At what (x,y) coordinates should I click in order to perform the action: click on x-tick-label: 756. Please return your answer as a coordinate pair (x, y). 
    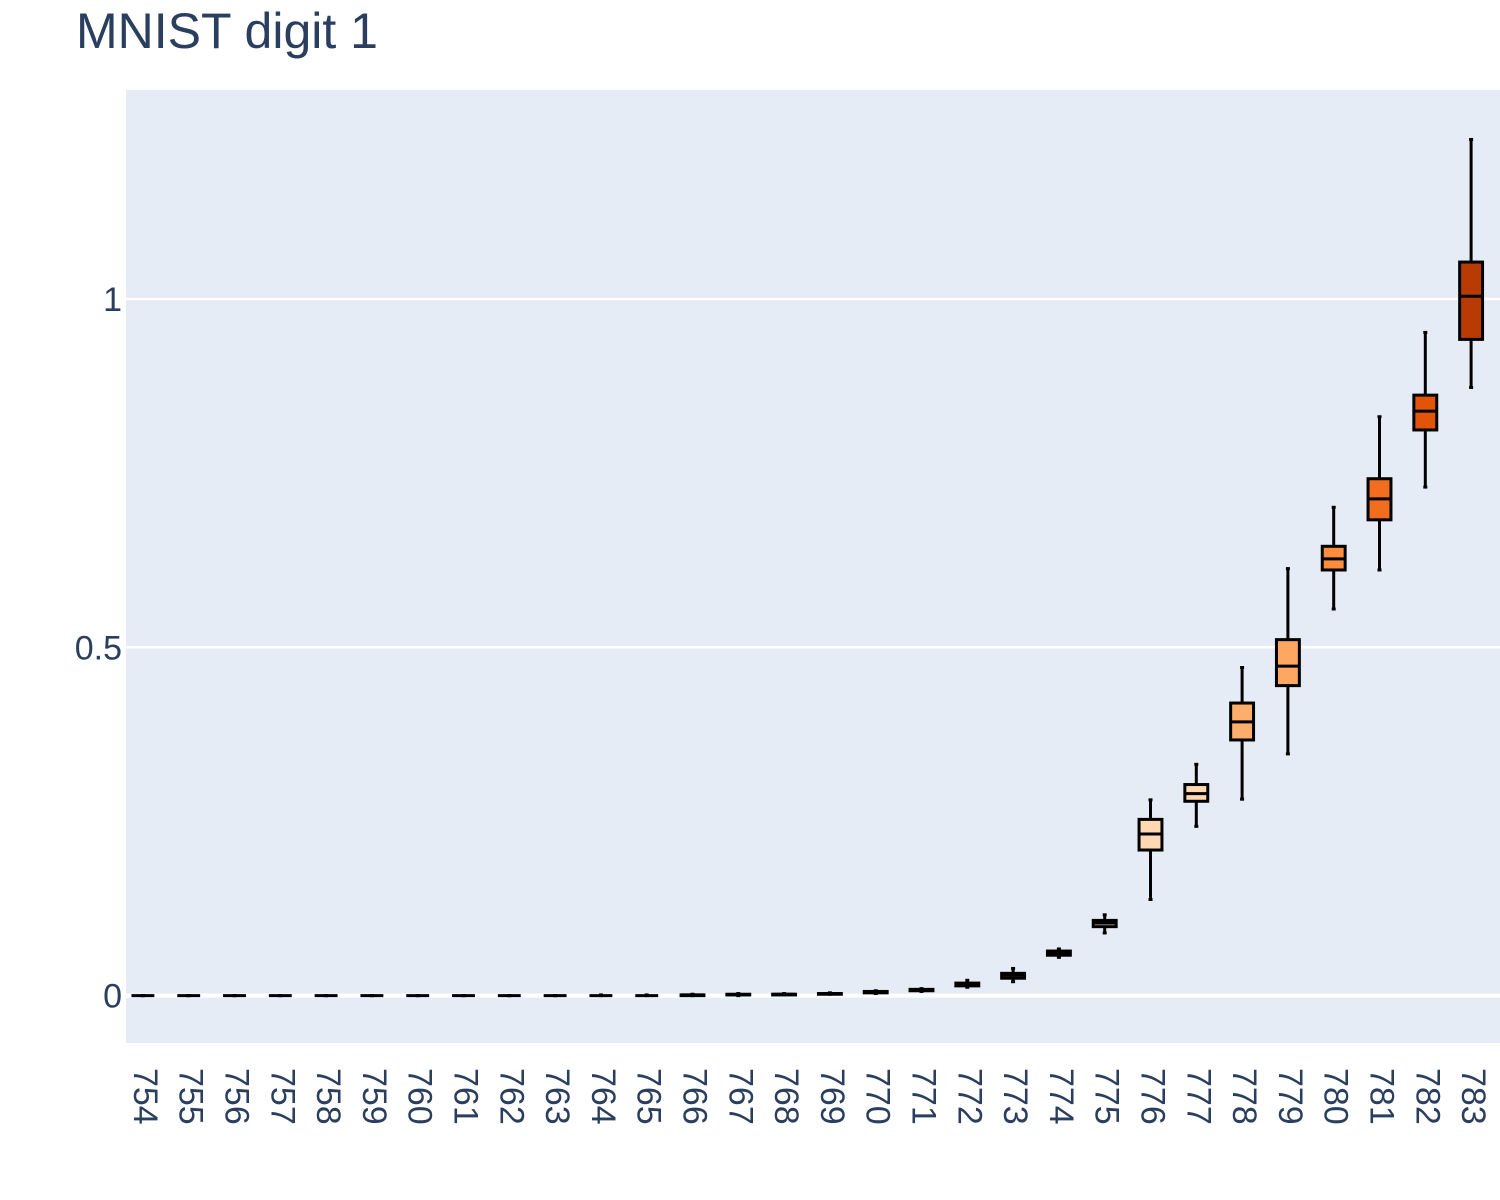
    Looking at the image, I should click on (237, 1096).